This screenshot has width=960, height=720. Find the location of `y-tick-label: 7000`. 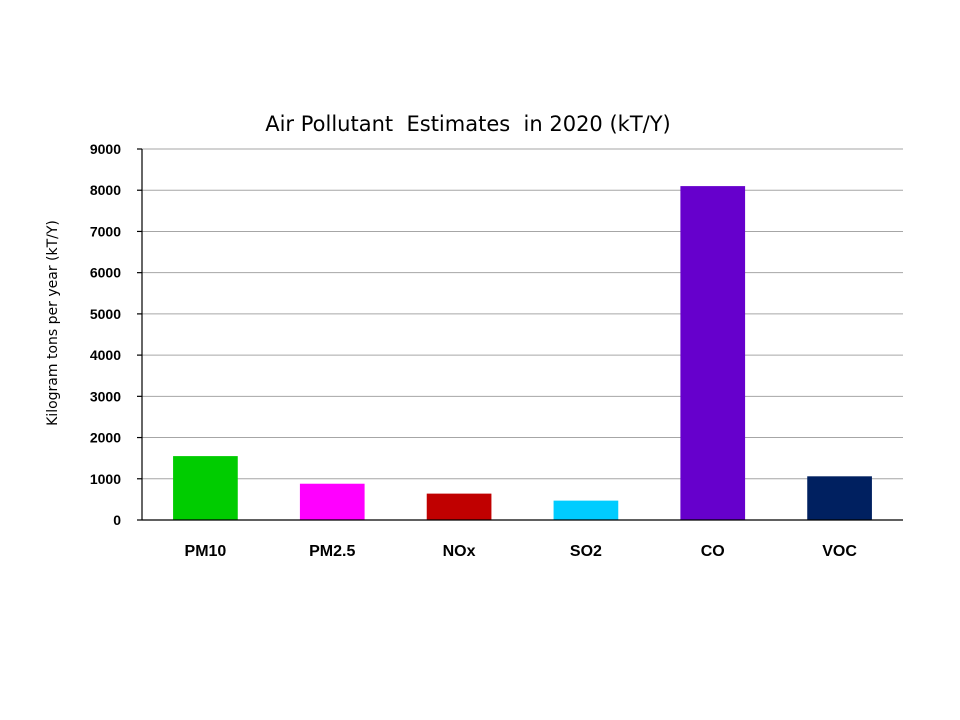

y-tick-label: 7000 is located at coordinates (105, 231).